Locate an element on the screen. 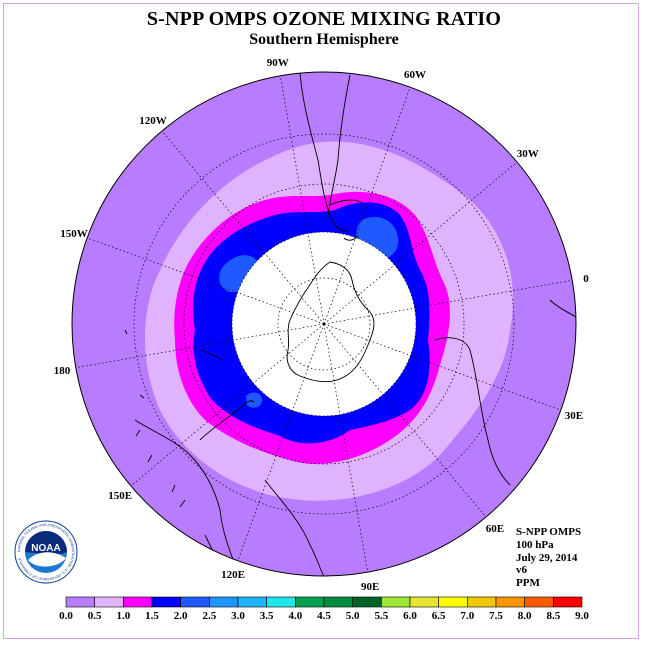 This screenshot has height=648, width=648. longitude-label: 60E is located at coordinates (495, 529).